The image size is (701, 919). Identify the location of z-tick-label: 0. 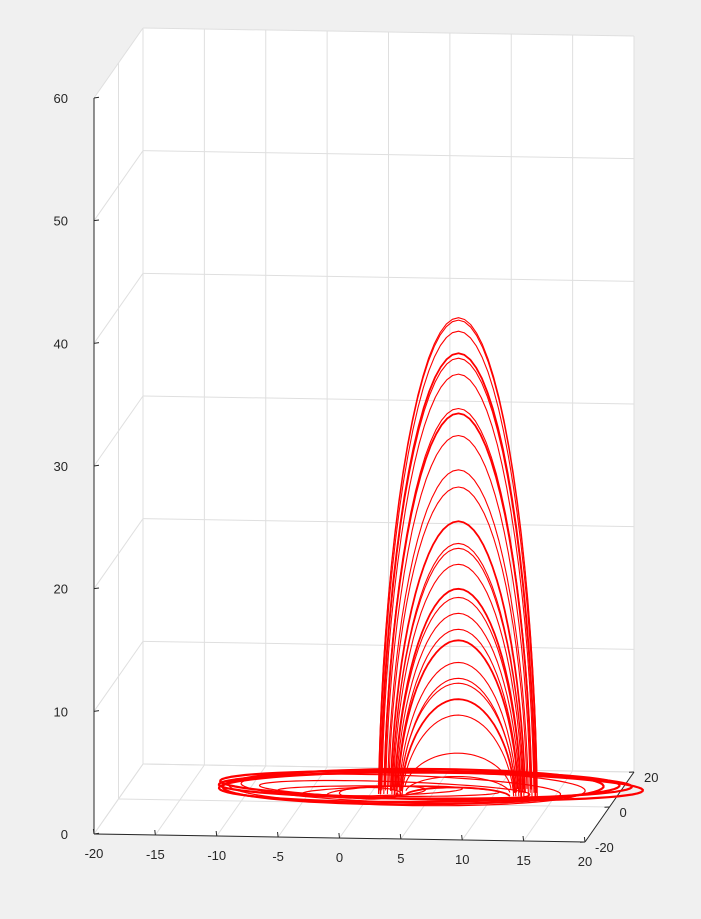
(64, 834).